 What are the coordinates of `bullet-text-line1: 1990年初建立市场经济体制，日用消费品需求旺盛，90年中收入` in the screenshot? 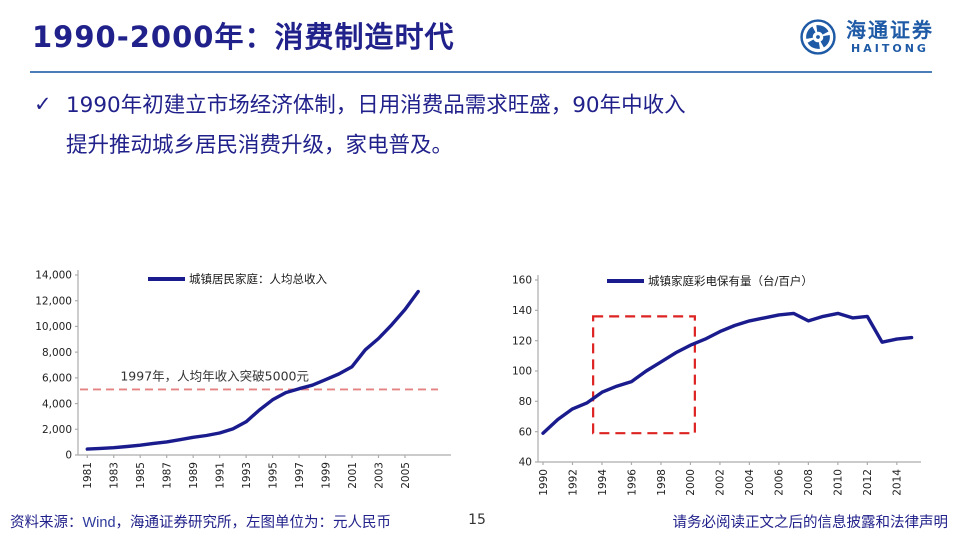 It's located at (376, 105).